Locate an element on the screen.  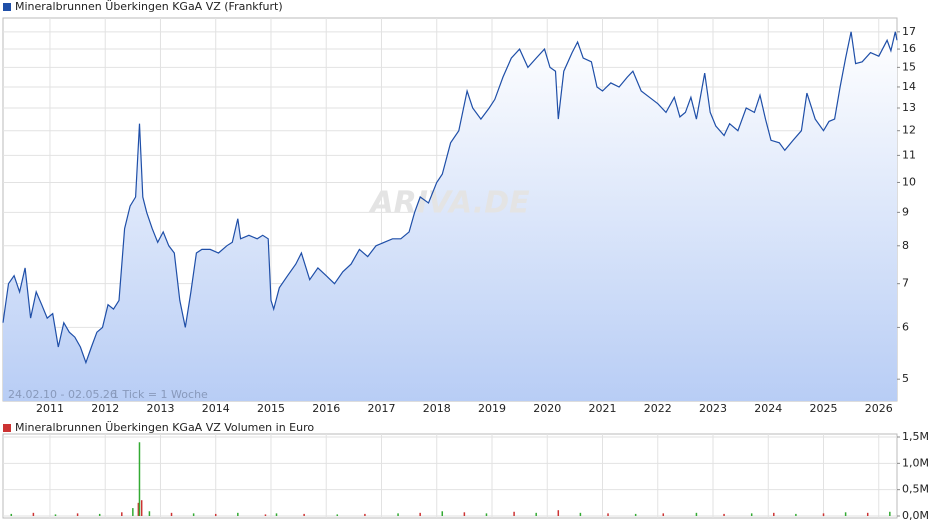
y-tick-label: 17 is located at coordinates (909, 31).